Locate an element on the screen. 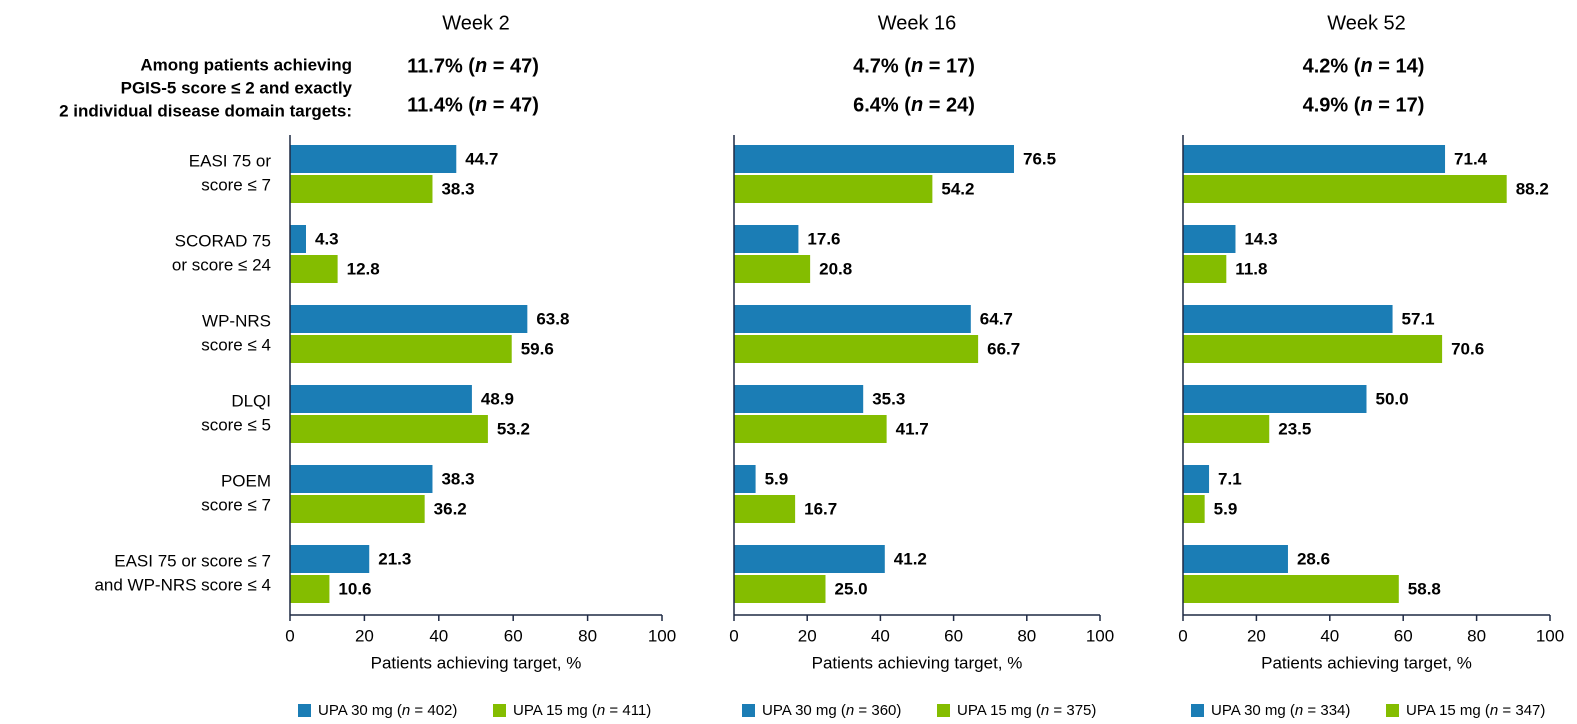 The image size is (1577, 724). panel-summary: 11.4% (n = 47) is located at coordinates (473, 105).